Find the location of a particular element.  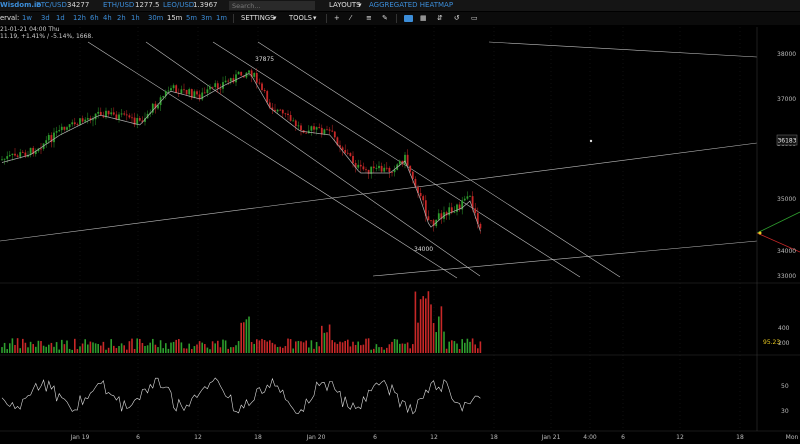

interval-label: erval: is located at coordinates (10, 18).